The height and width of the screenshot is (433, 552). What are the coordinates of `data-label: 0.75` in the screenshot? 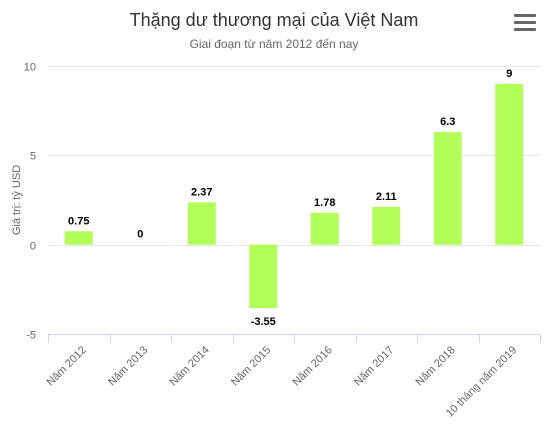 It's located at (78, 221).